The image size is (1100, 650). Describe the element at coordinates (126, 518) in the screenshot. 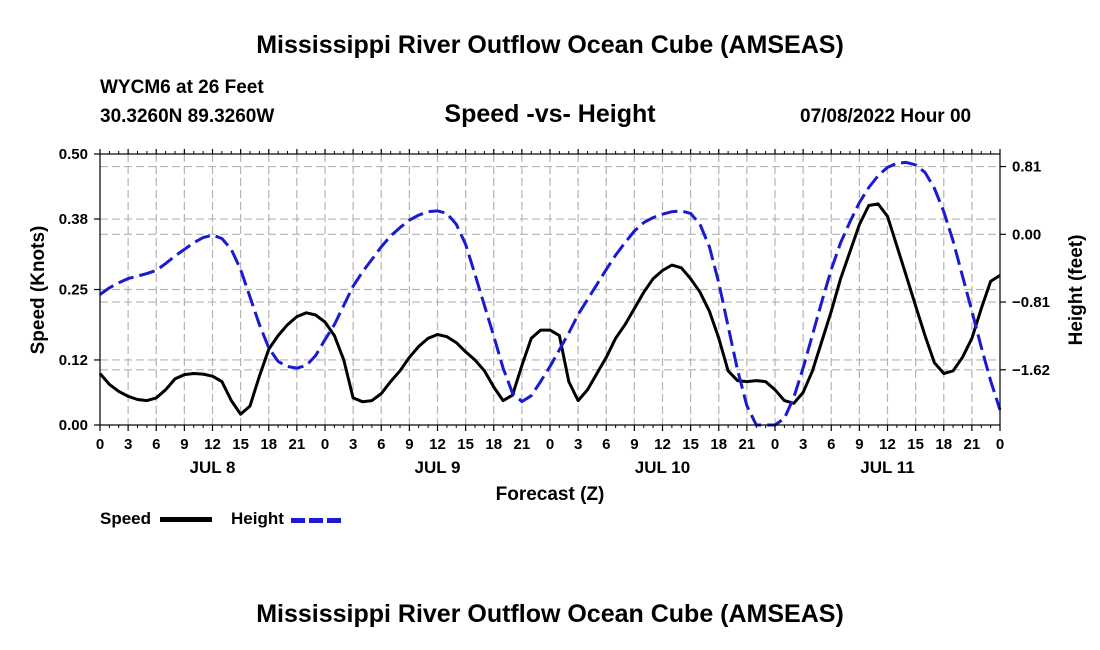

I see `legend-speed-label: Speed` at that location.